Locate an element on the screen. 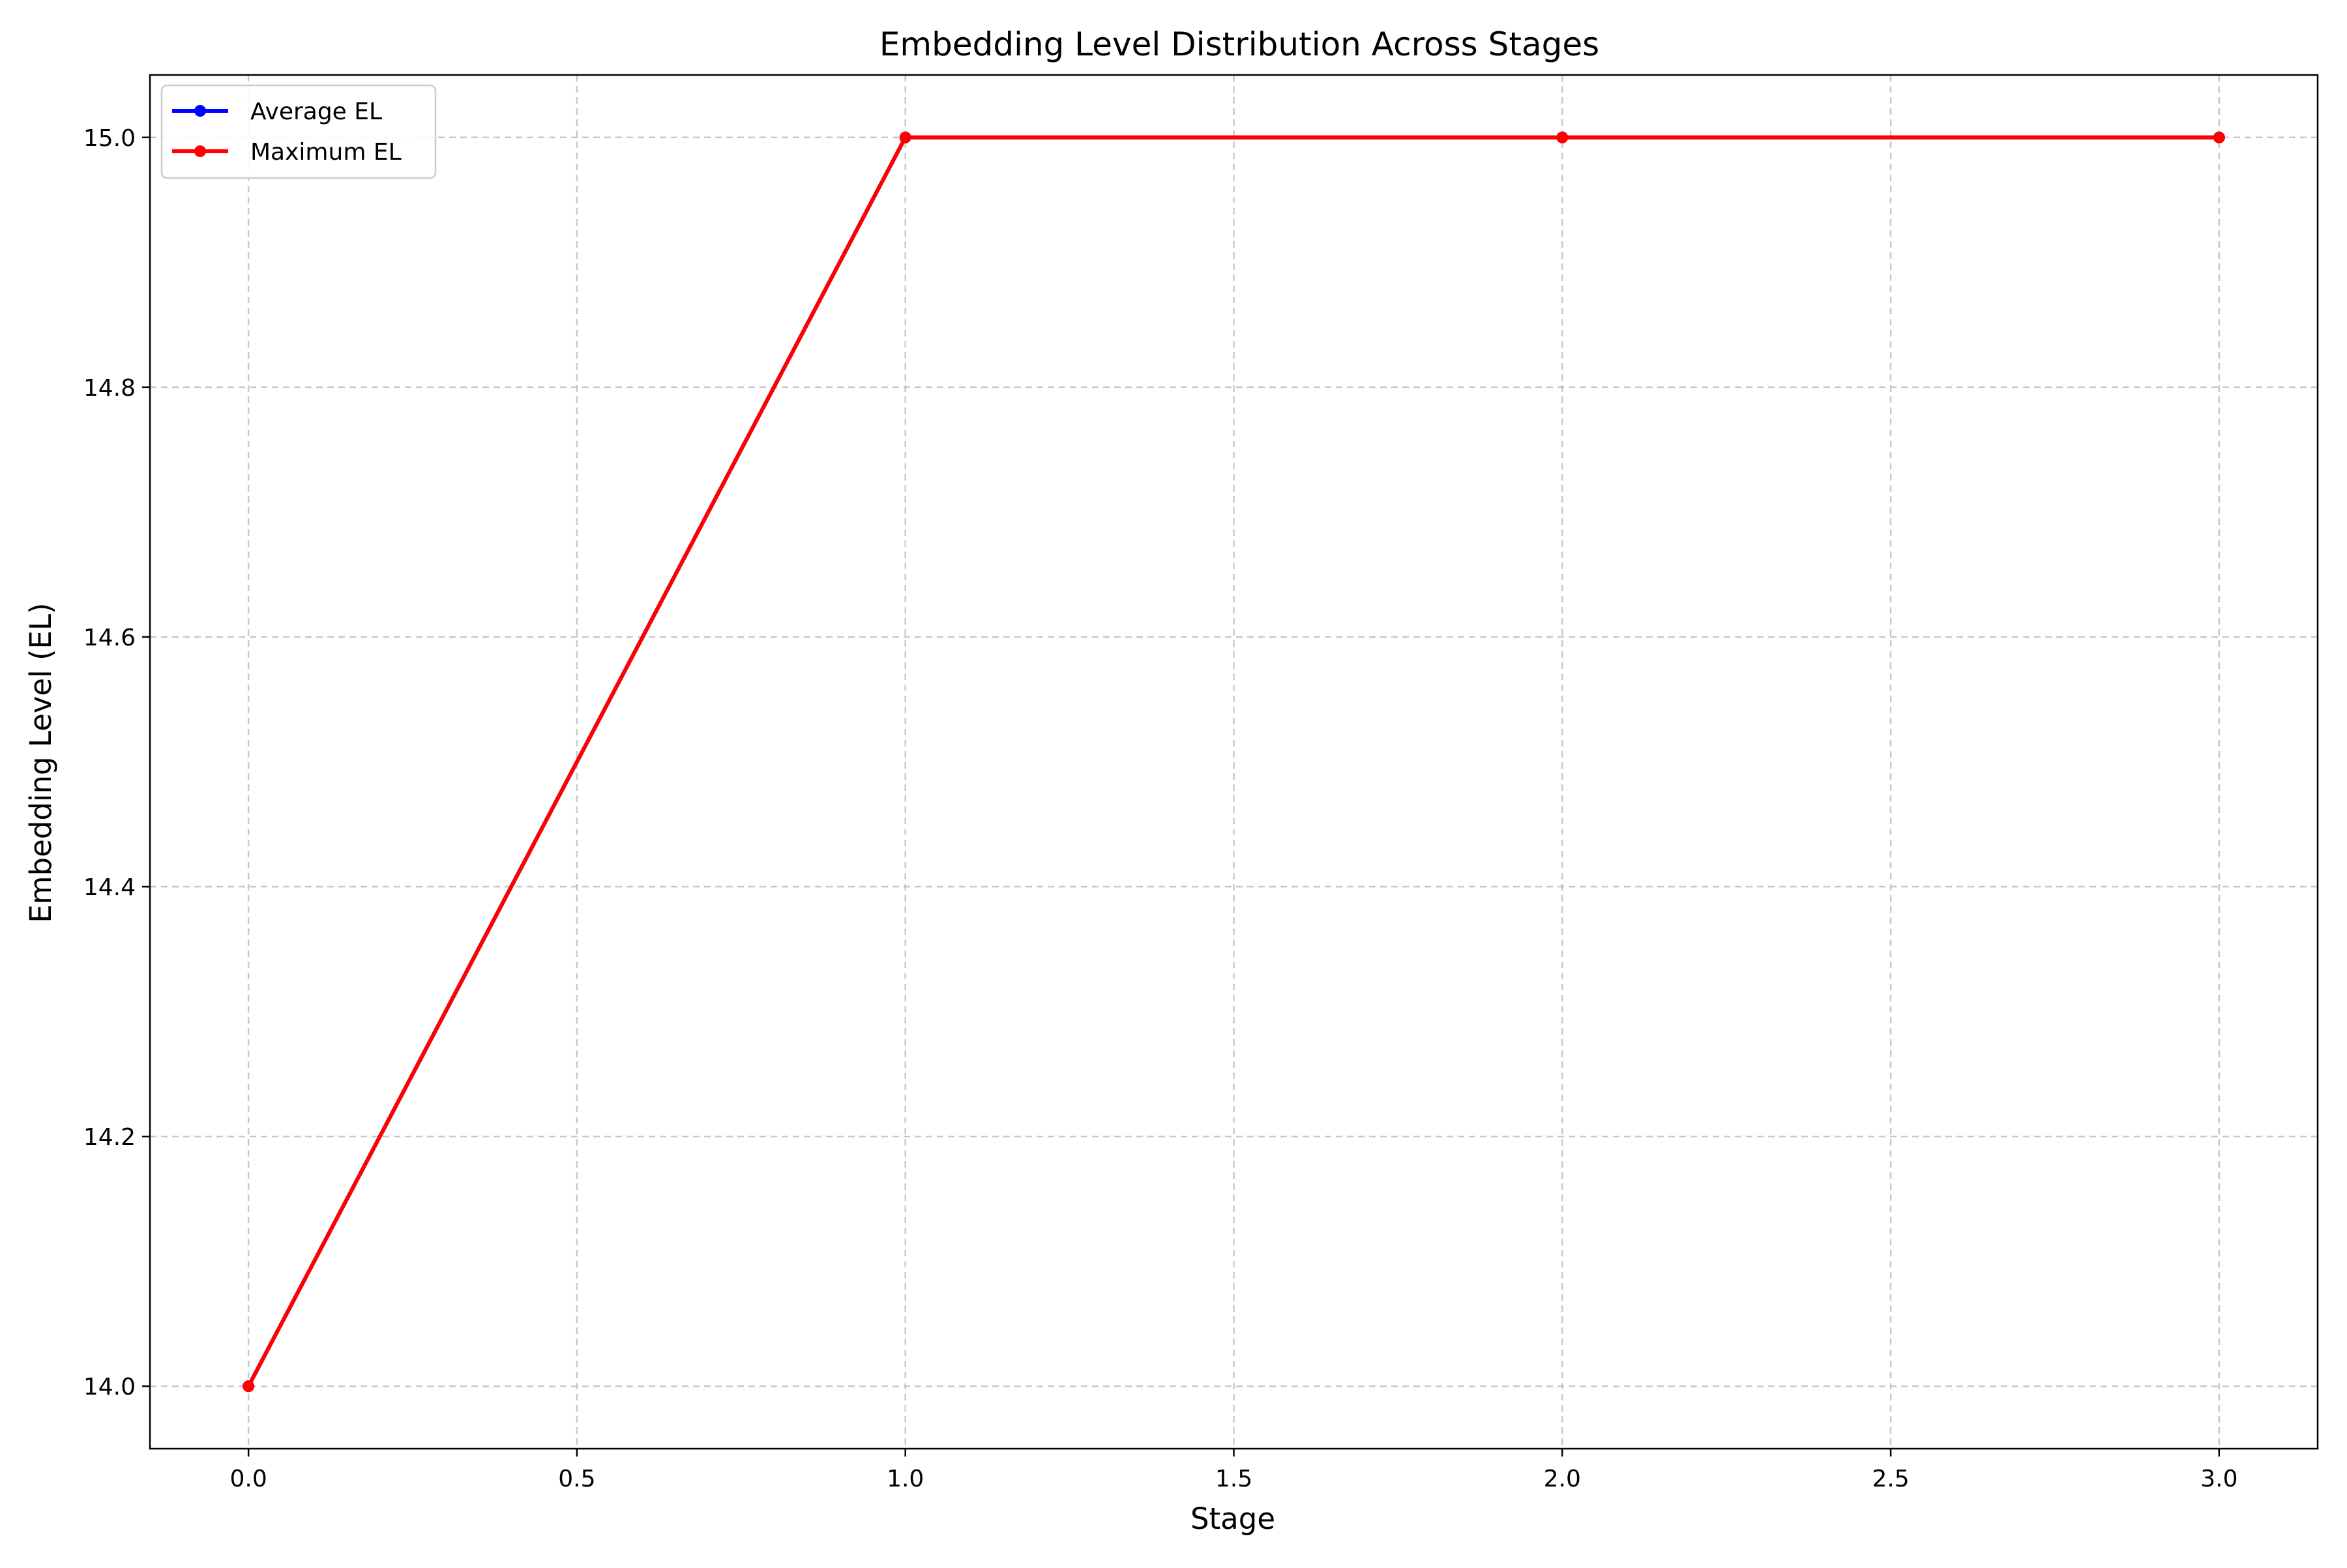  legend-entries: Average EL Maximum EL is located at coordinates (287, 132).